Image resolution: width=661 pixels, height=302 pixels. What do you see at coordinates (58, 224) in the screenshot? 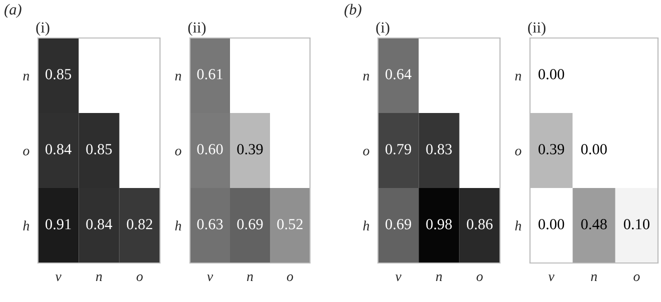
I see `data-label: 0.91` at bounding box center [58, 224].